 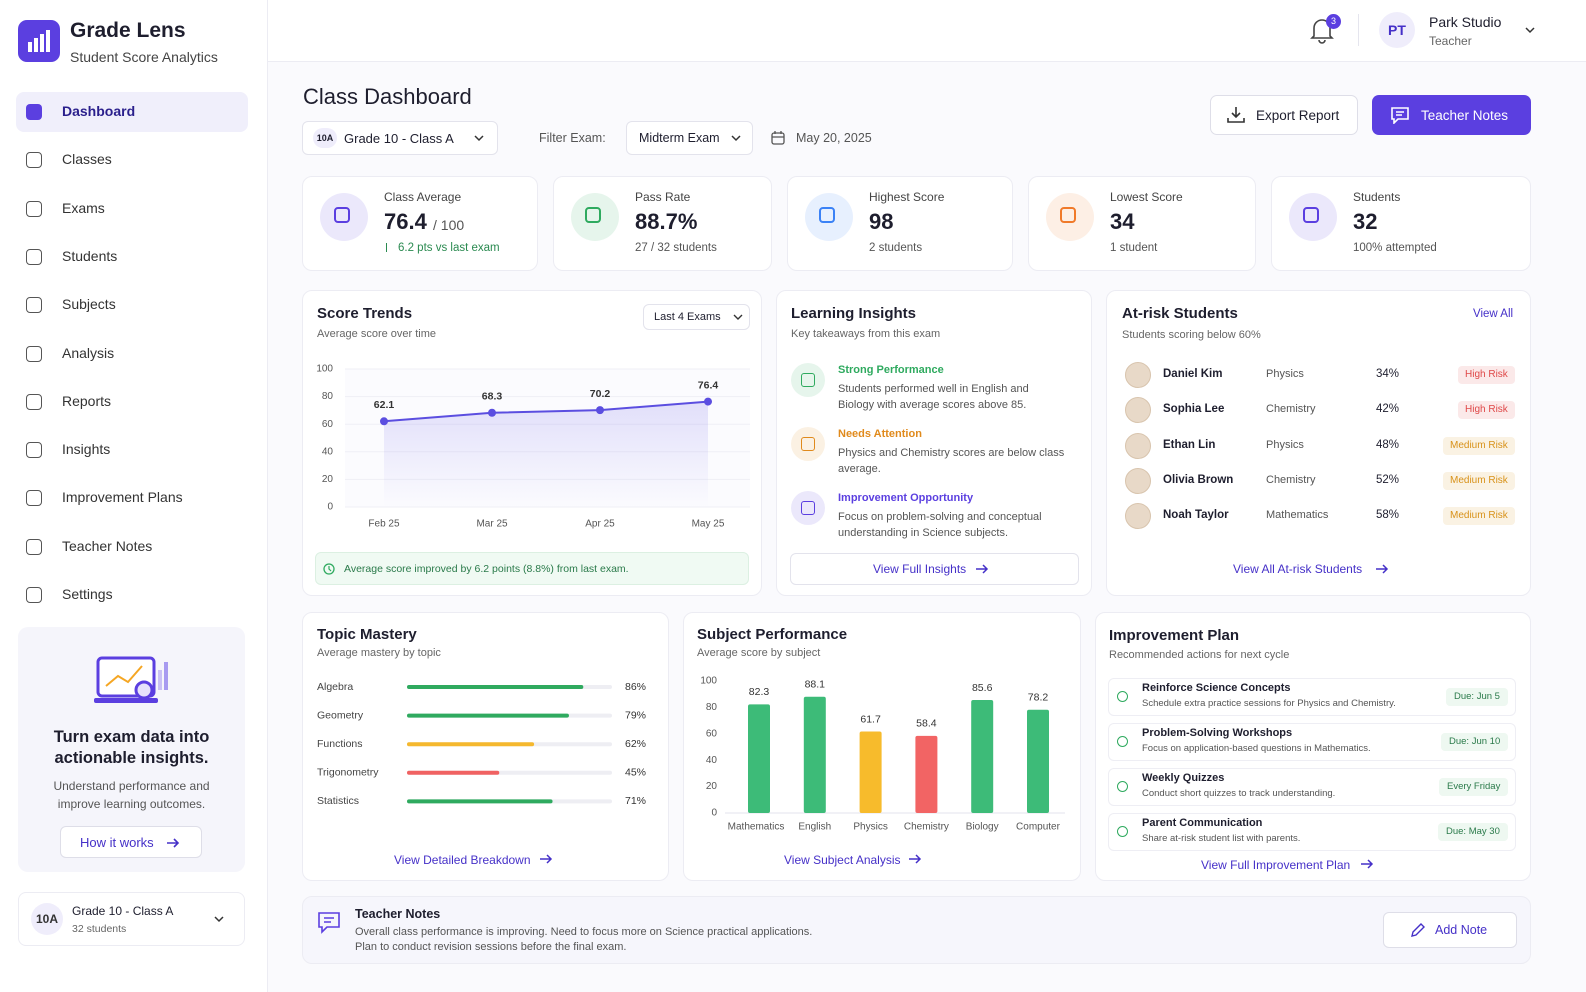 I want to click on add-note-label: Add Note, so click(x=1461, y=930).